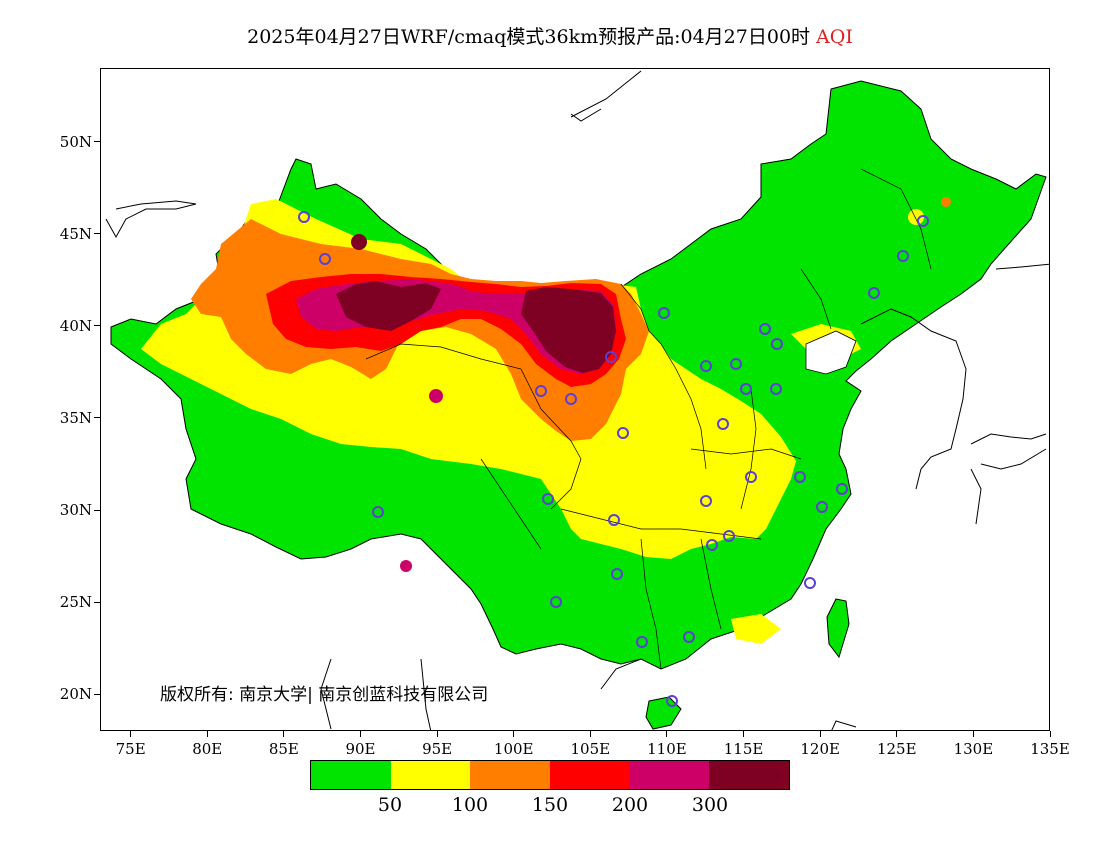 This screenshot has height=850, width=1100. What do you see at coordinates (75, 510) in the screenshot?
I see `y-tick-label: 30N` at bounding box center [75, 510].